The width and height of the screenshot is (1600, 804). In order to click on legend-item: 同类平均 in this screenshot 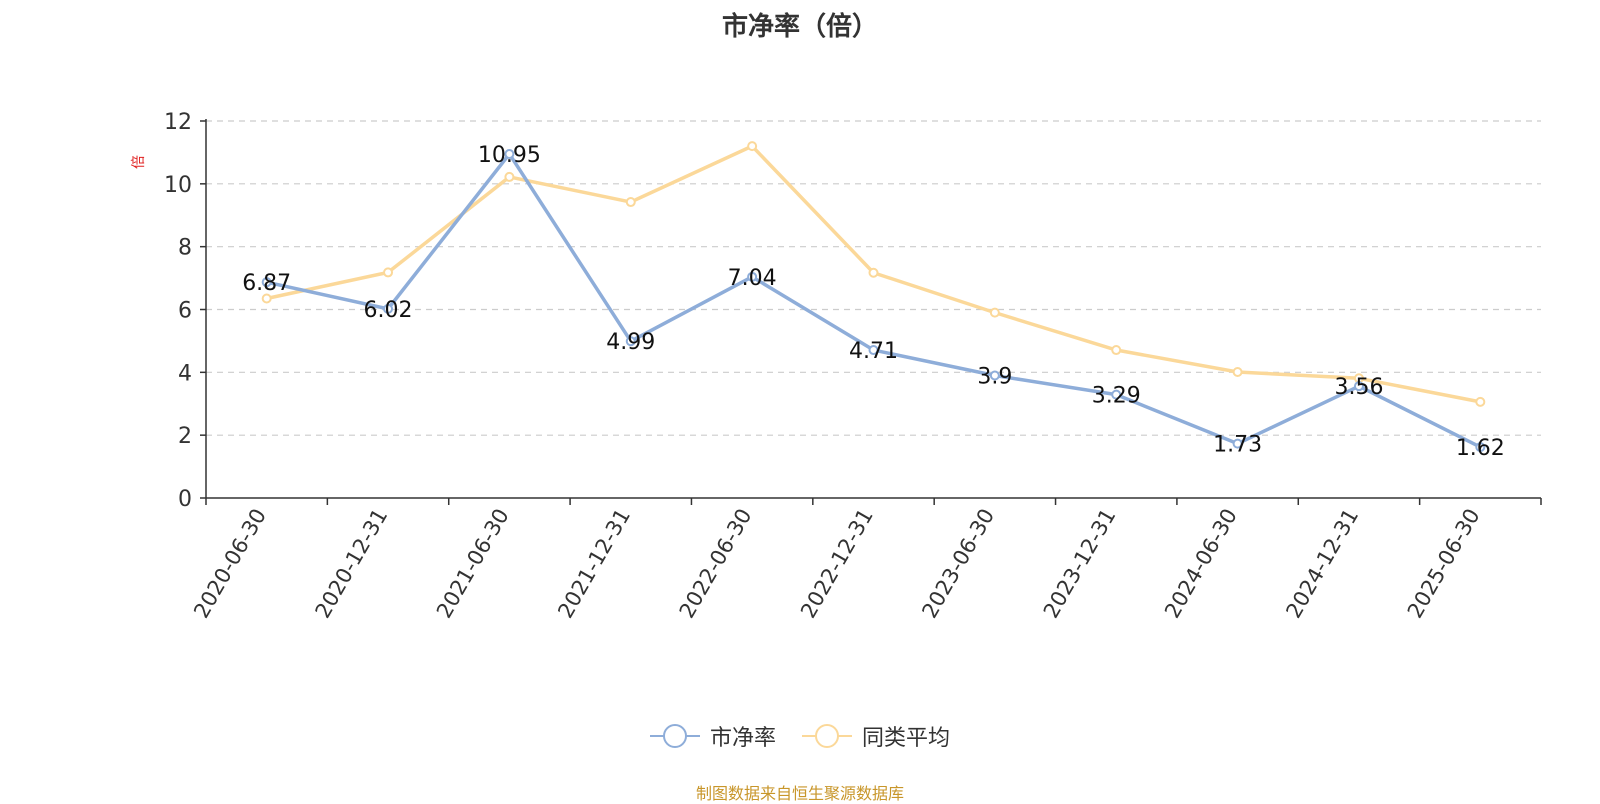, I will do `click(876, 736)`.